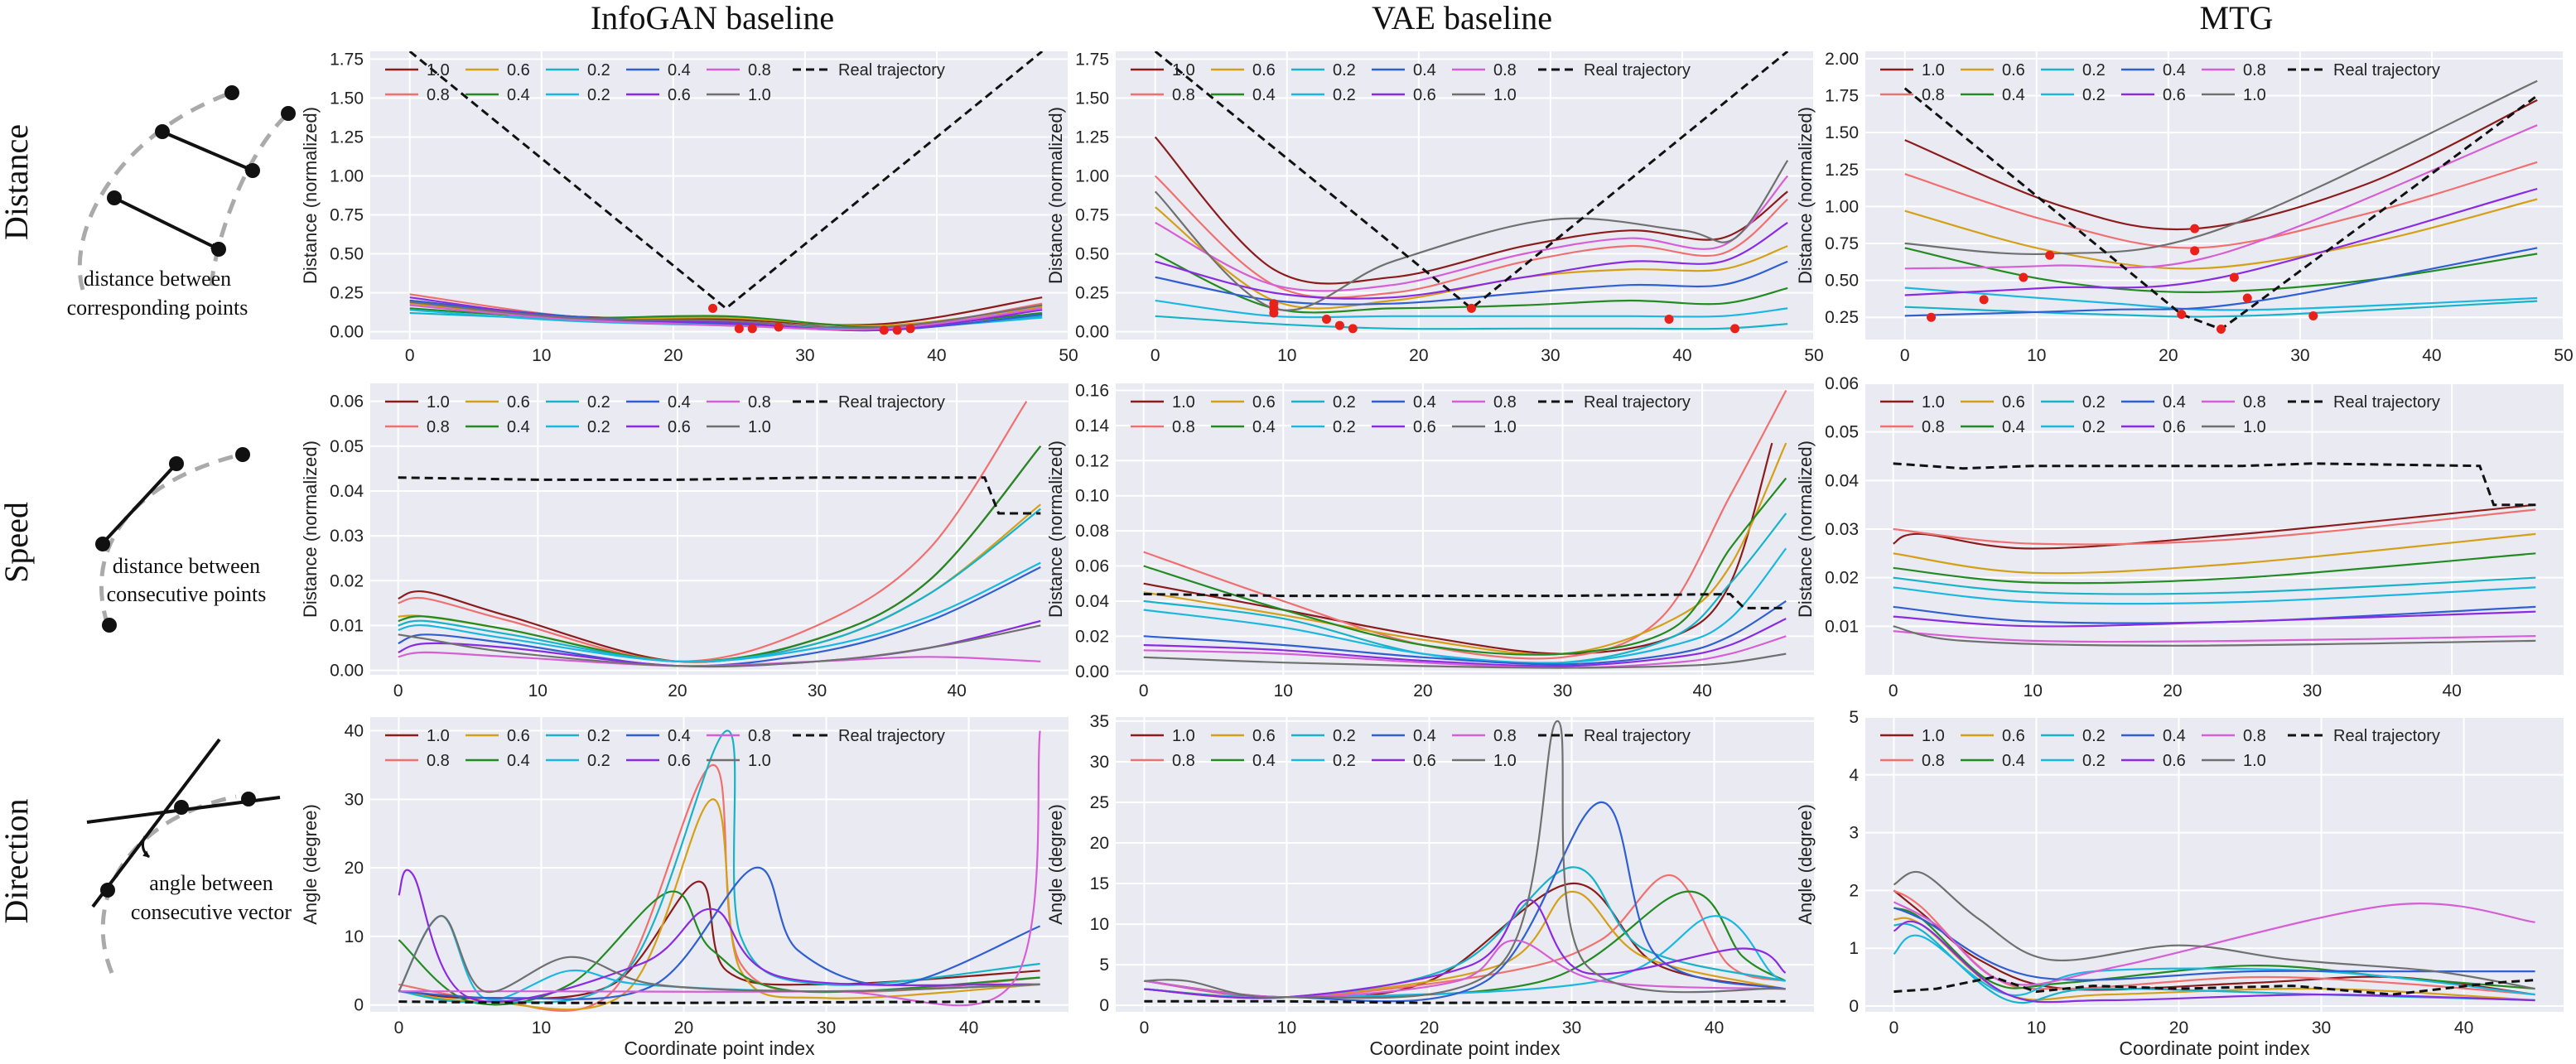  What do you see at coordinates (1055, 864) in the screenshot?
I see `y-axis-label: Angle (degree)` at bounding box center [1055, 864].